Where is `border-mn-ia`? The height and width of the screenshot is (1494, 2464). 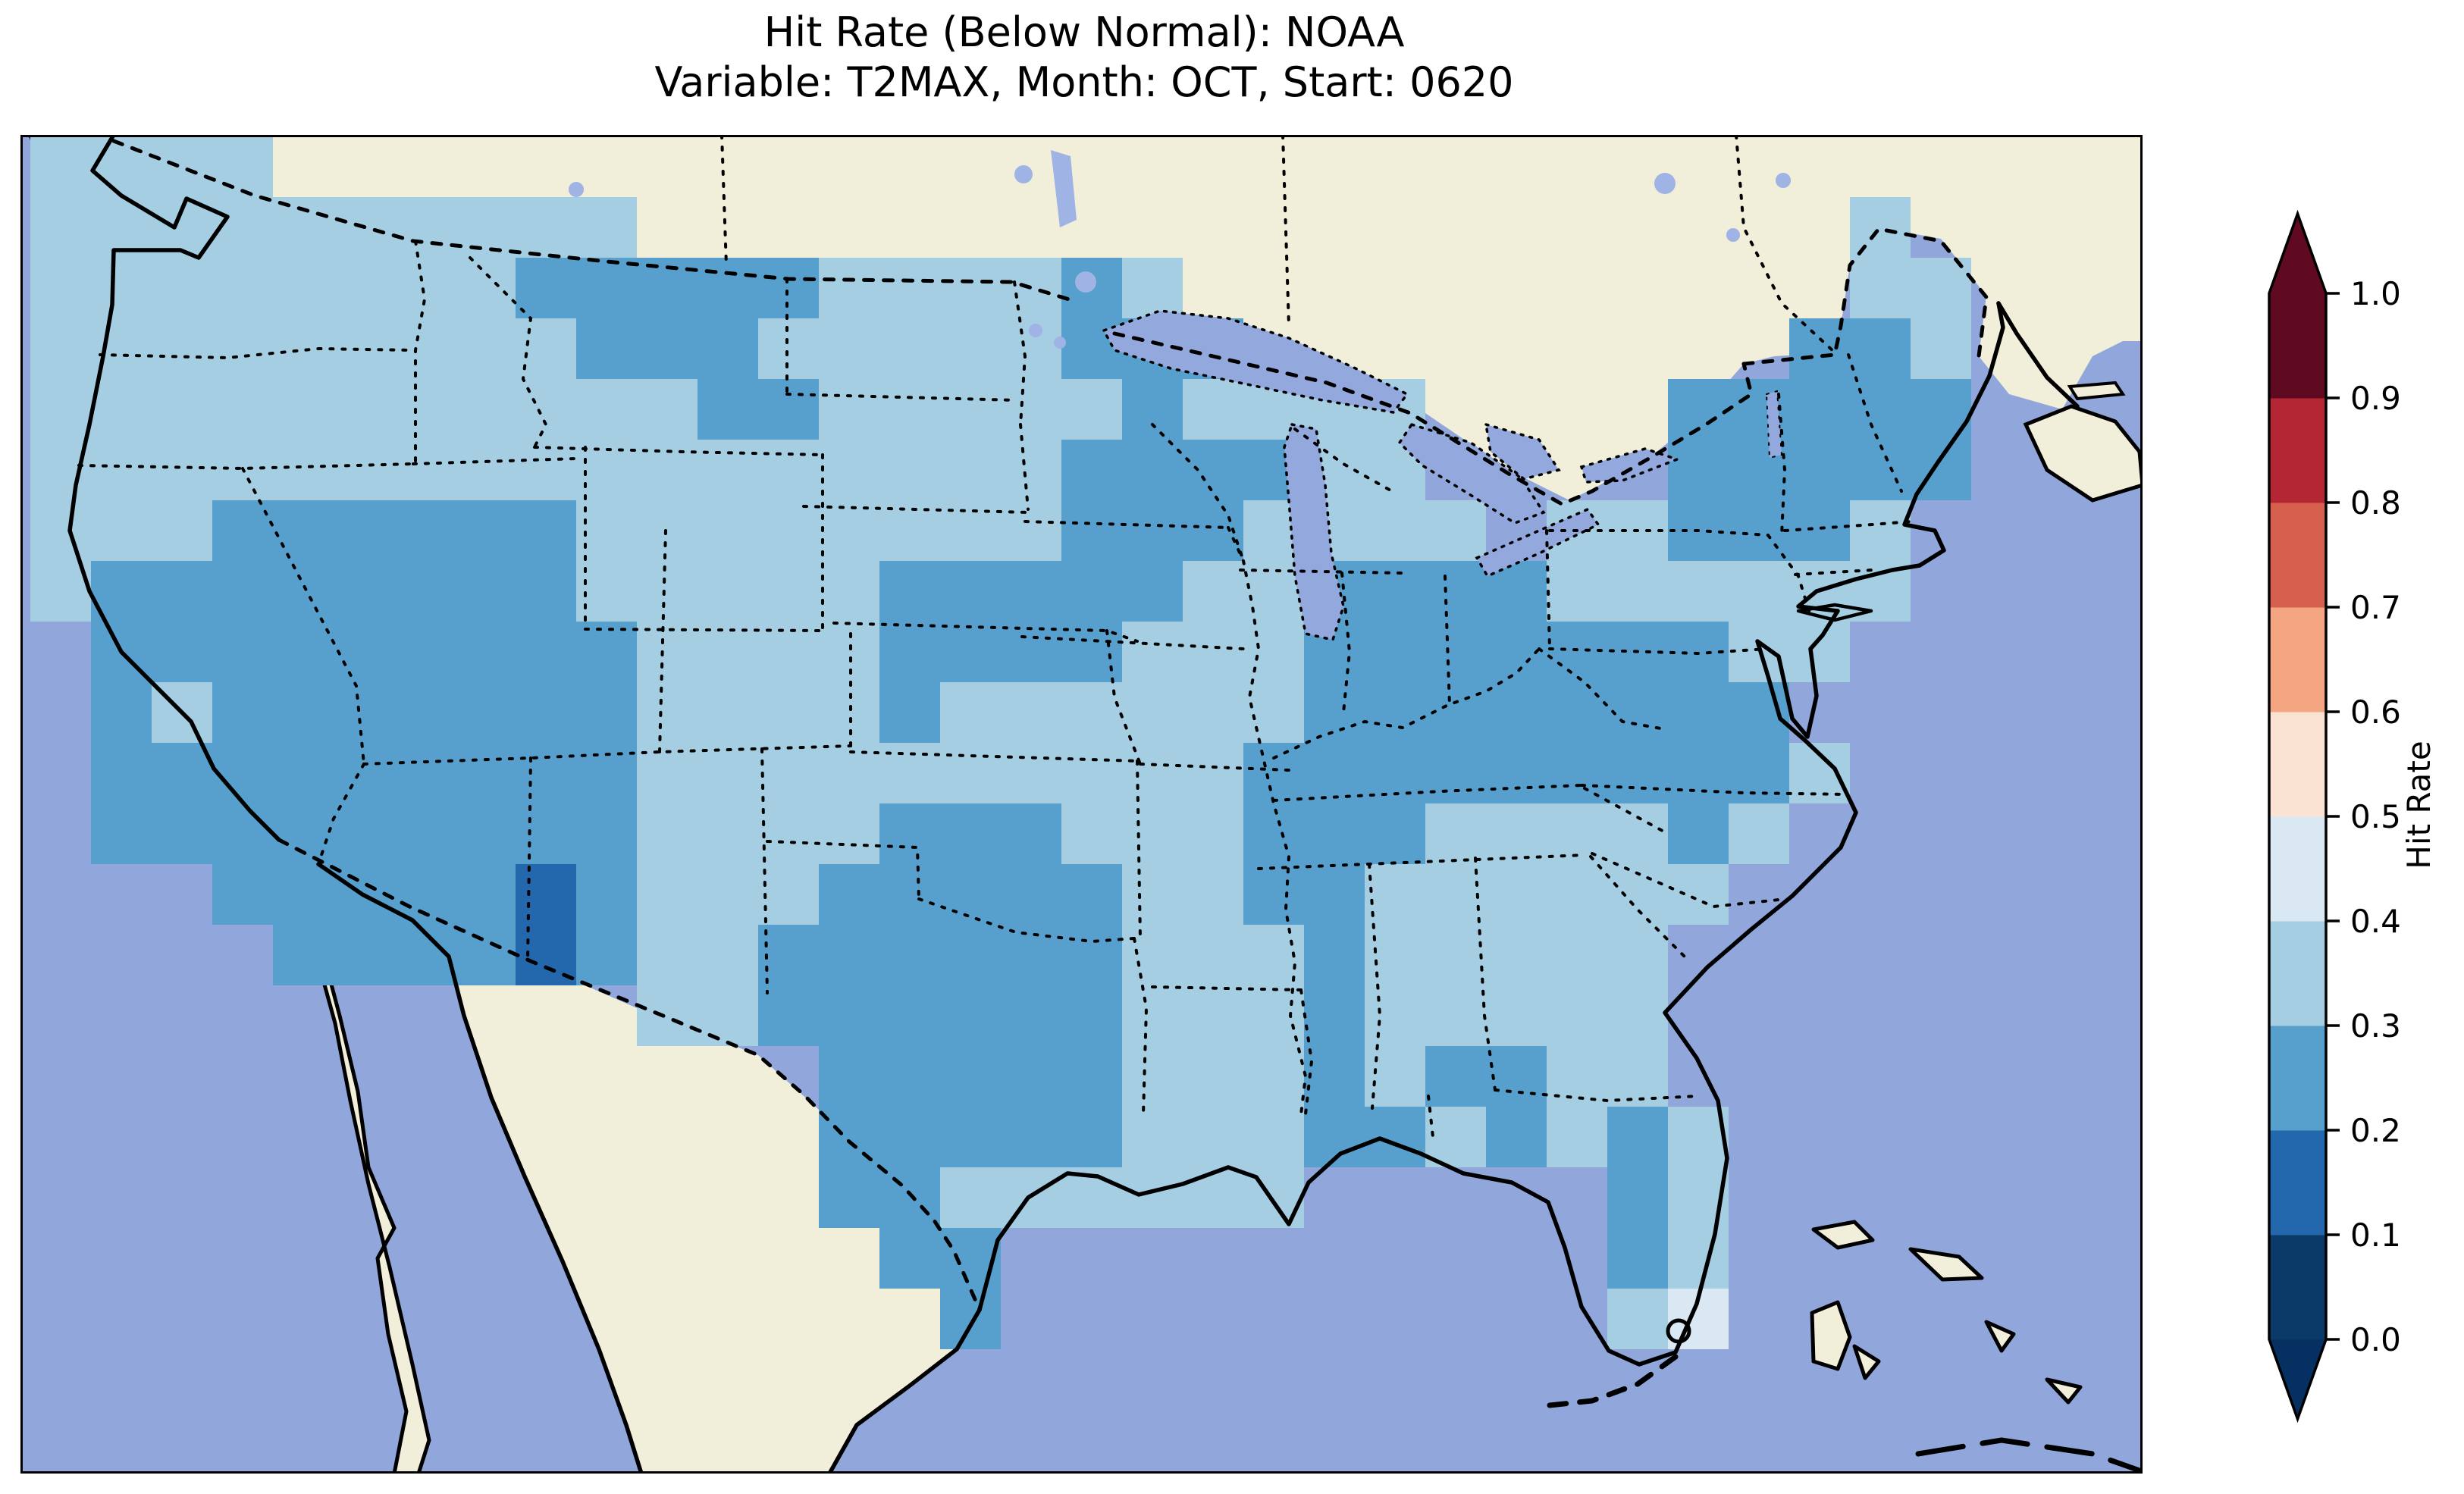 border-mn-ia is located at coordinates (1127, 524).